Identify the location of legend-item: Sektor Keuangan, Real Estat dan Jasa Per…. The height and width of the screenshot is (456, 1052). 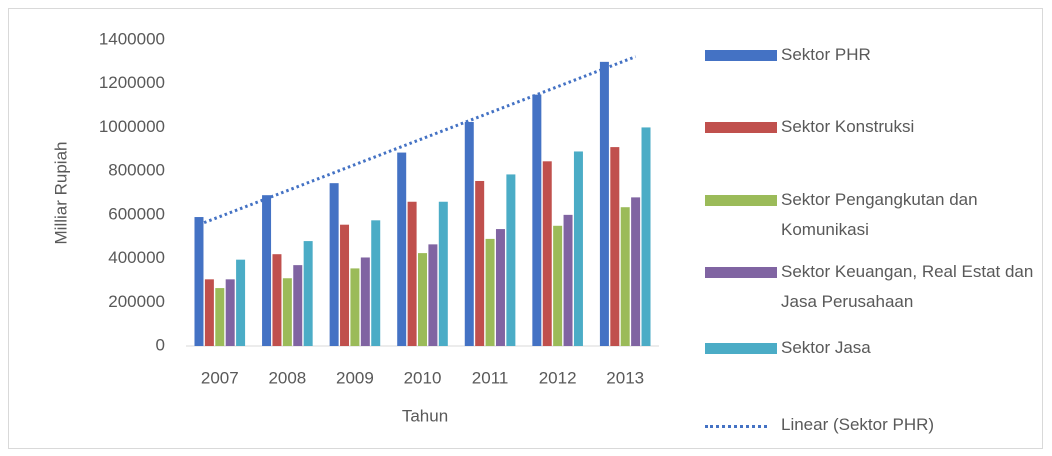
(873, 287).